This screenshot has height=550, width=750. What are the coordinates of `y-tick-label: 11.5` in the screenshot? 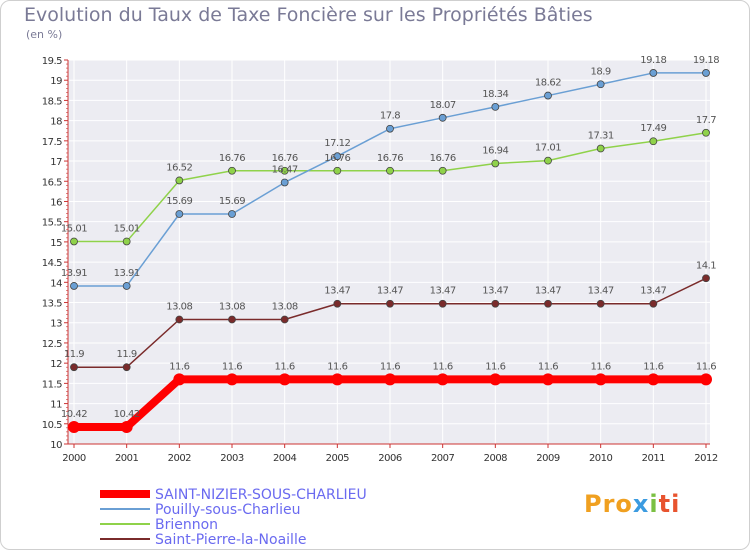 It's located at (52, 384).